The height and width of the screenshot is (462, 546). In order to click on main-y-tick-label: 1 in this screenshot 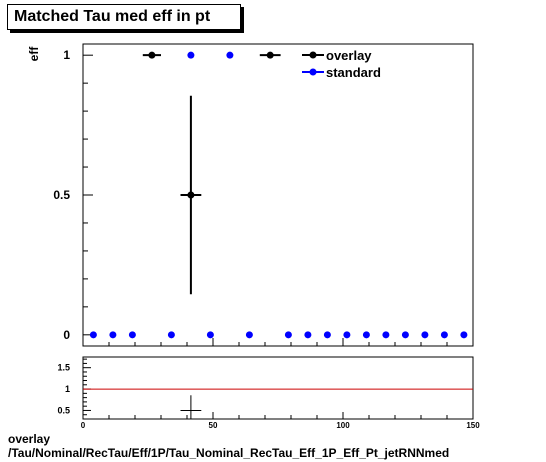, I will do `click(66, 55)`.